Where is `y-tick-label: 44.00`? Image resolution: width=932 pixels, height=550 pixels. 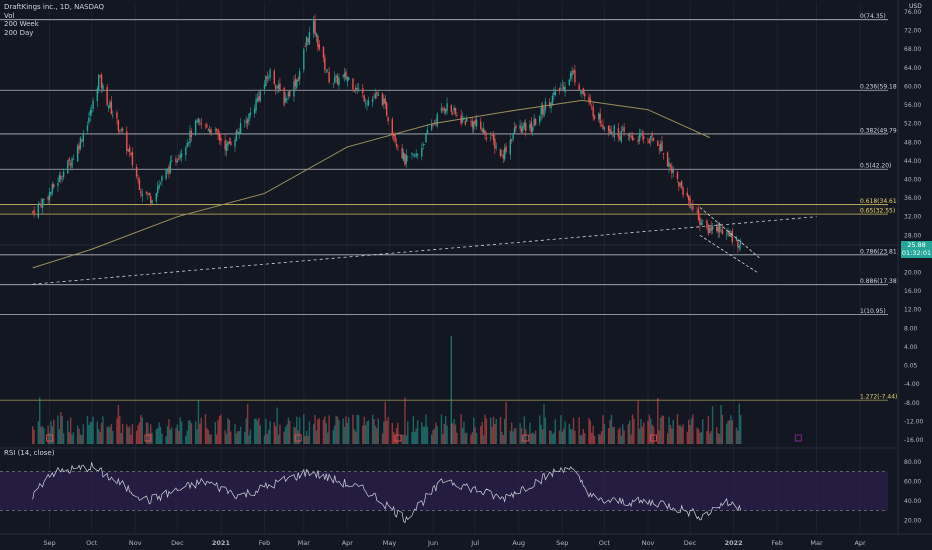
y-tick-label: 44.00 is located at coordinates (912, 161).